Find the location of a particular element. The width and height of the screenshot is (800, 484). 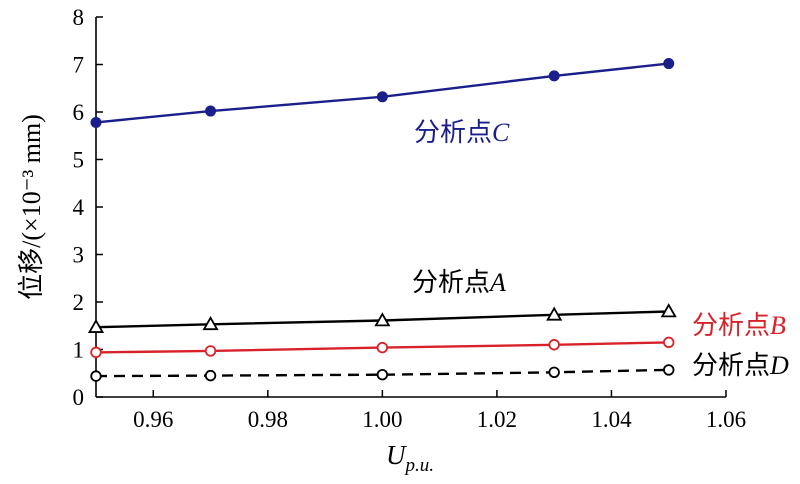

x-axis-label: Up.u. is located at coordinates (410, 458).